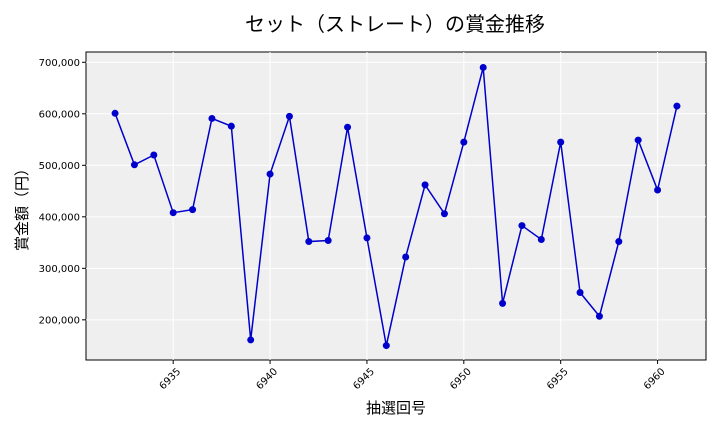  I want to click on y-axis-label: 賞金額（円）, so click(22, 206).